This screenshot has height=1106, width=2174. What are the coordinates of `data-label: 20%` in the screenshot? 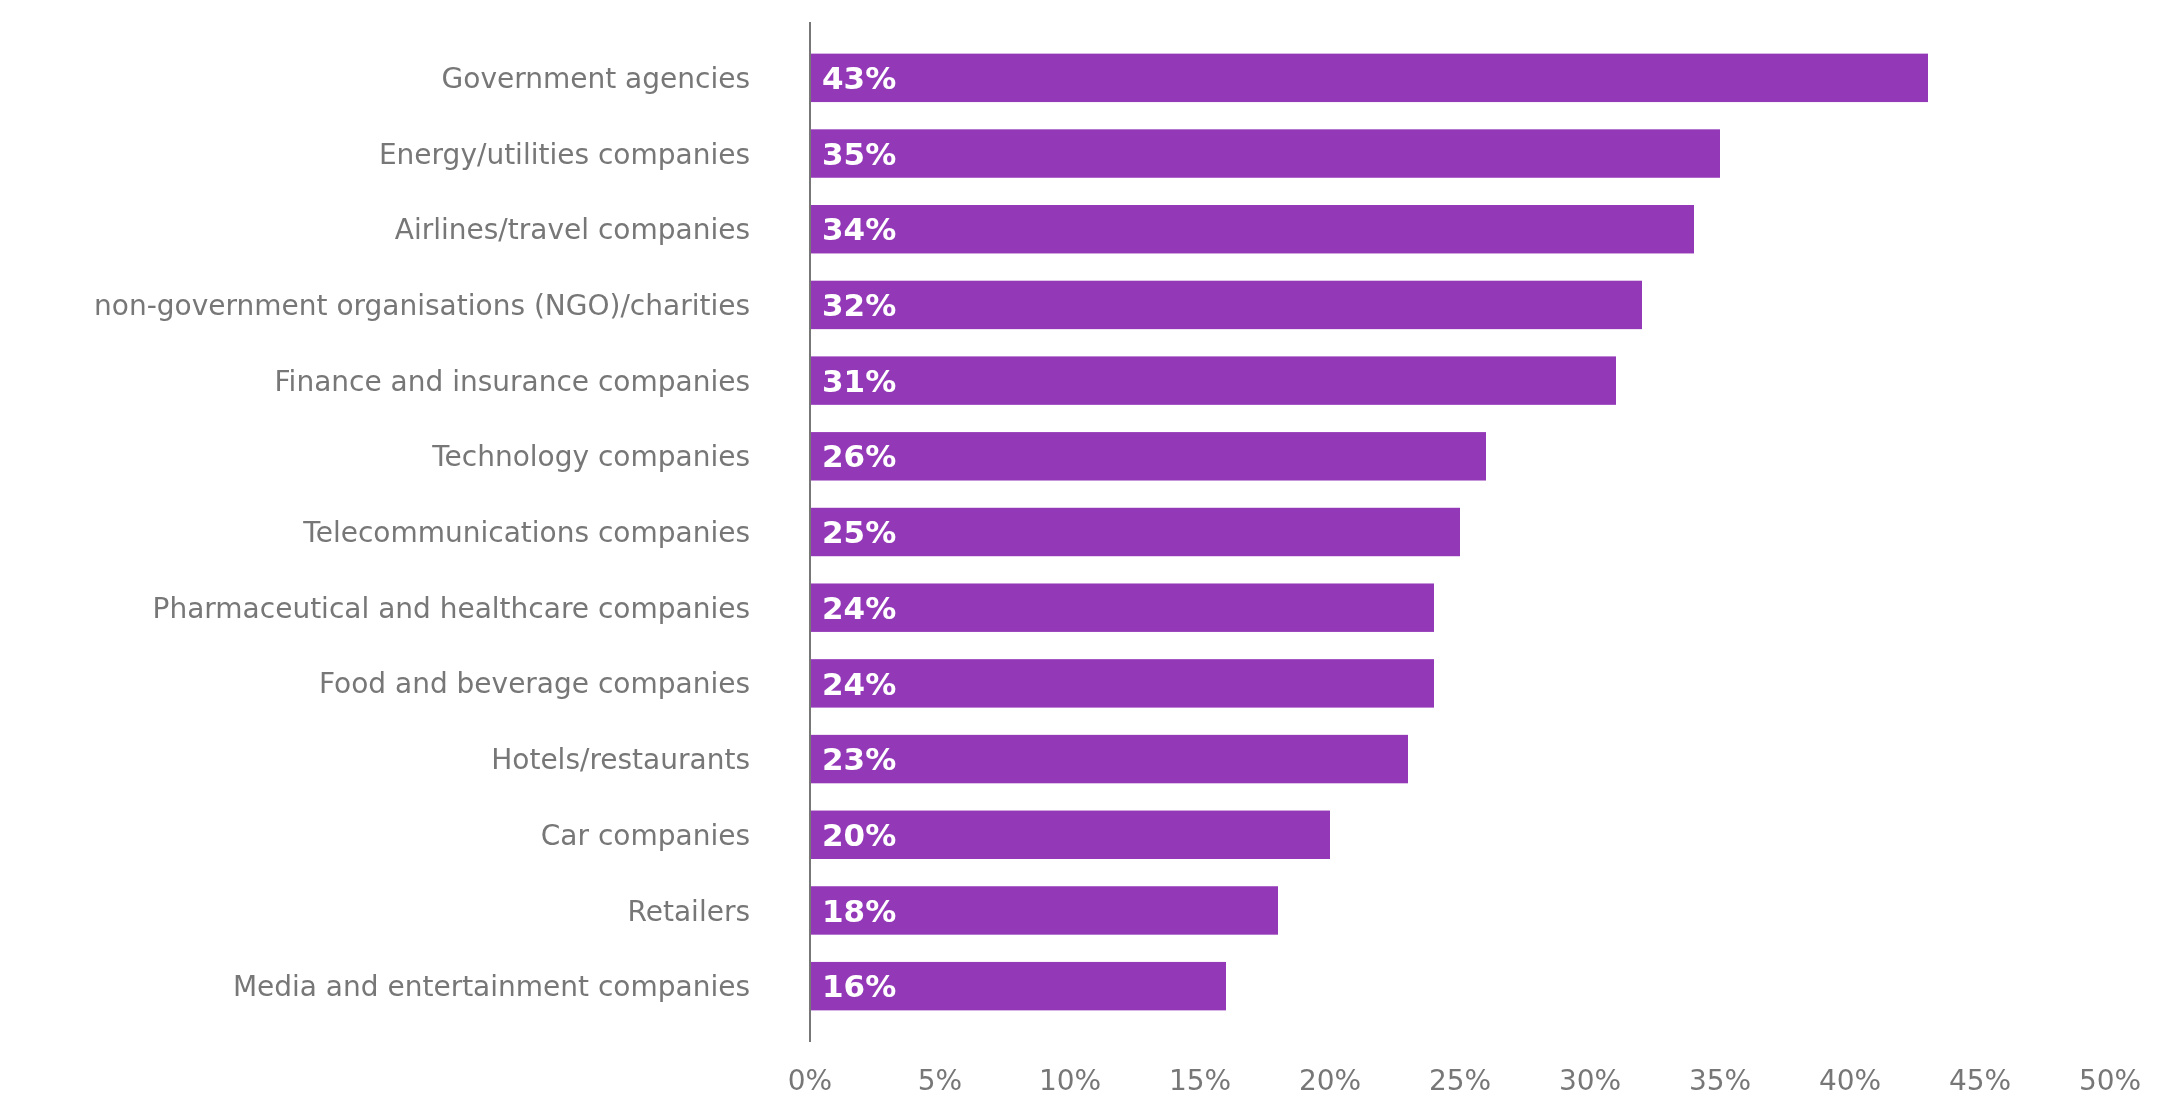 It's located at (859, 834).